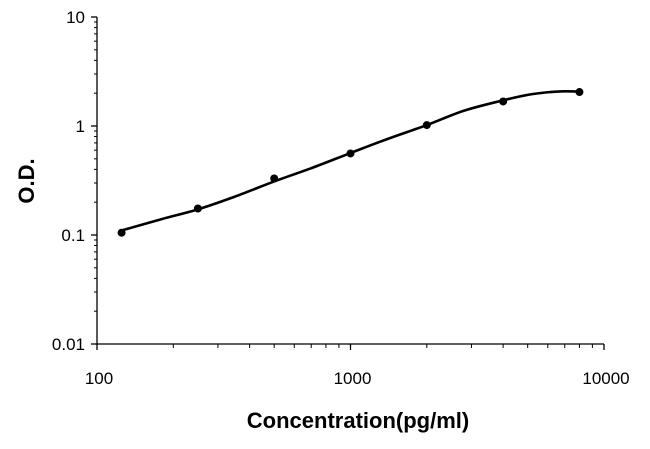 The width and height of the screenshot is (650, 449). I want to click on y-tick-label: 0.1, so click(73, 235).